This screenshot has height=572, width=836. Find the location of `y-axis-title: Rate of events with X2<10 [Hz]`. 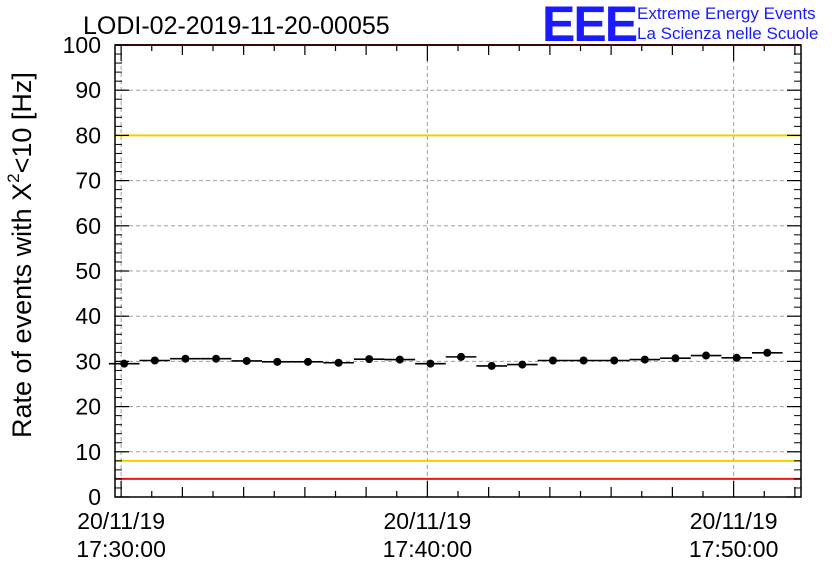

y-axis-title: Rate of events with X2<10 [Hz] is located at coordinates (20, 255).